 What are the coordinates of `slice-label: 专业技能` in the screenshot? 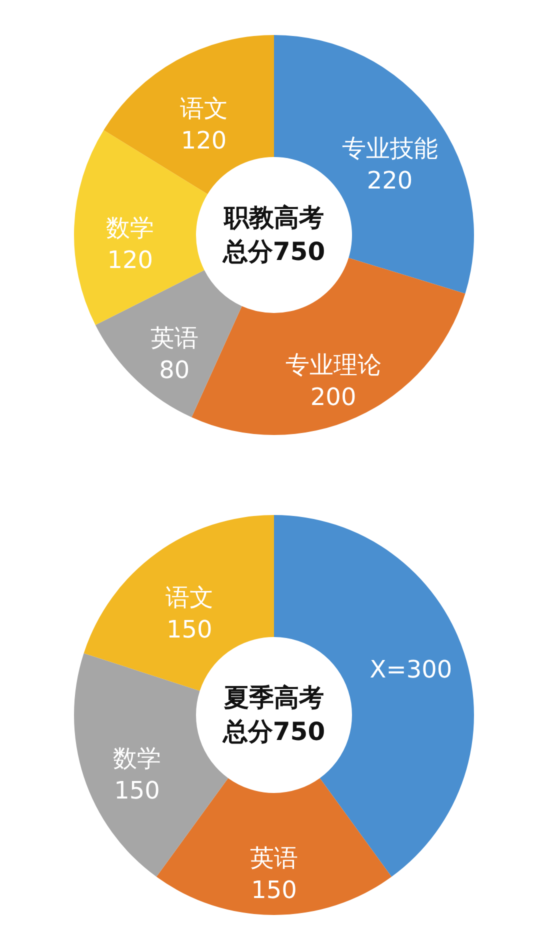 It's located at (390, 148).